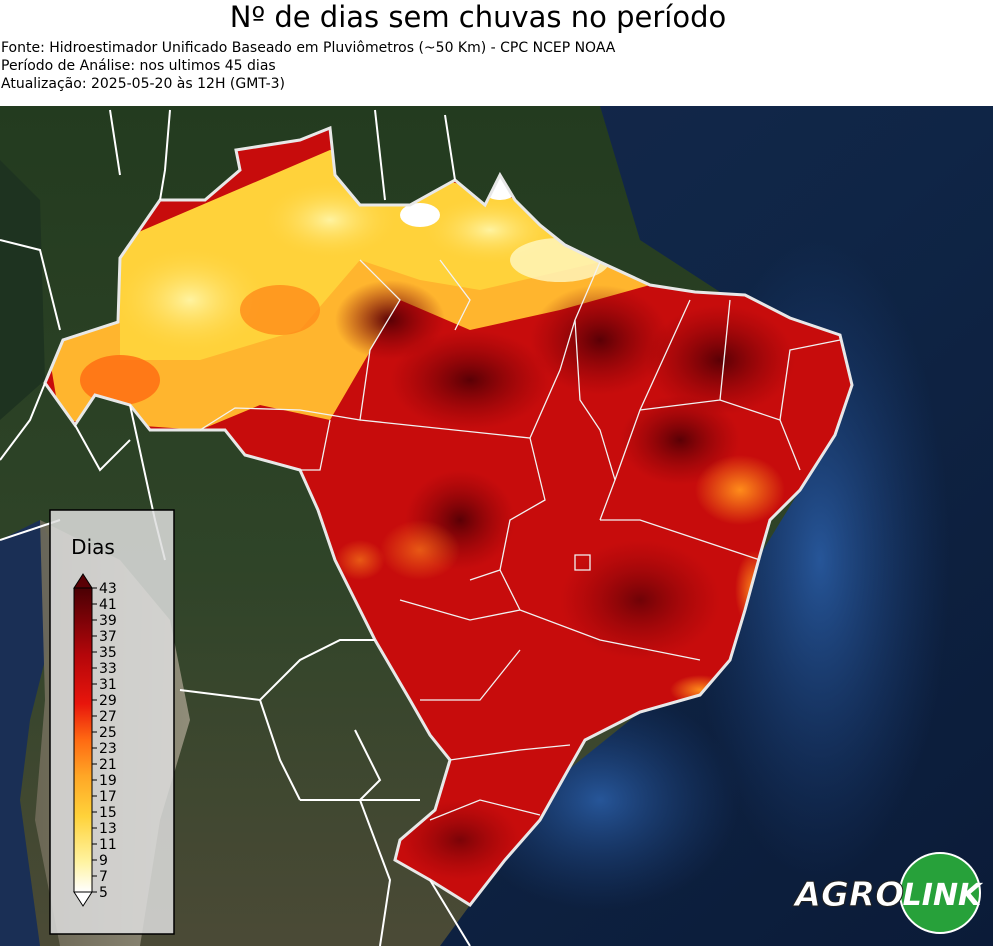 The width and height of the screenshot is (993, 946). What do you see at coordinates (108, 605) in the screenshot?
I see `colorbar-tick-label: 41` at bounding box center [108, 605].